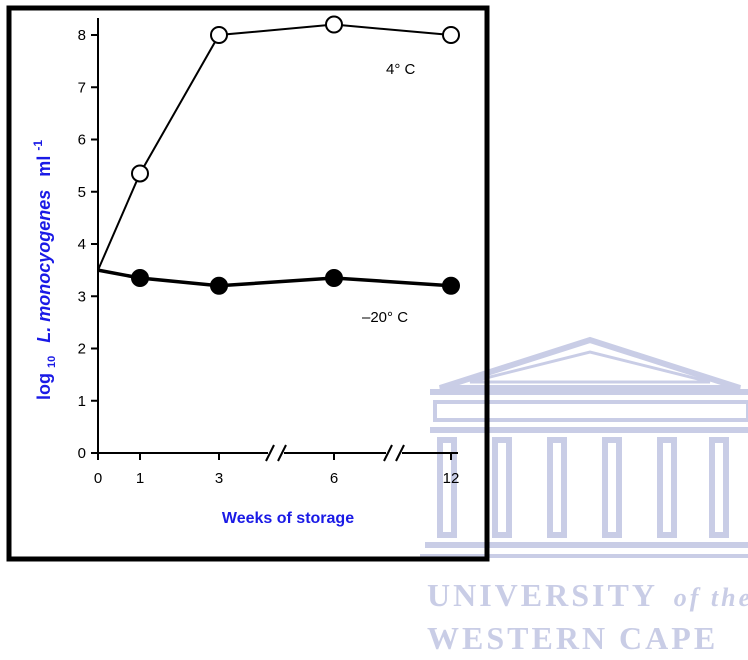  What do you see at coordinates (451, 478) in the screenshot?
I see `x-tick-label: 12` at bounding box center [451, 478].